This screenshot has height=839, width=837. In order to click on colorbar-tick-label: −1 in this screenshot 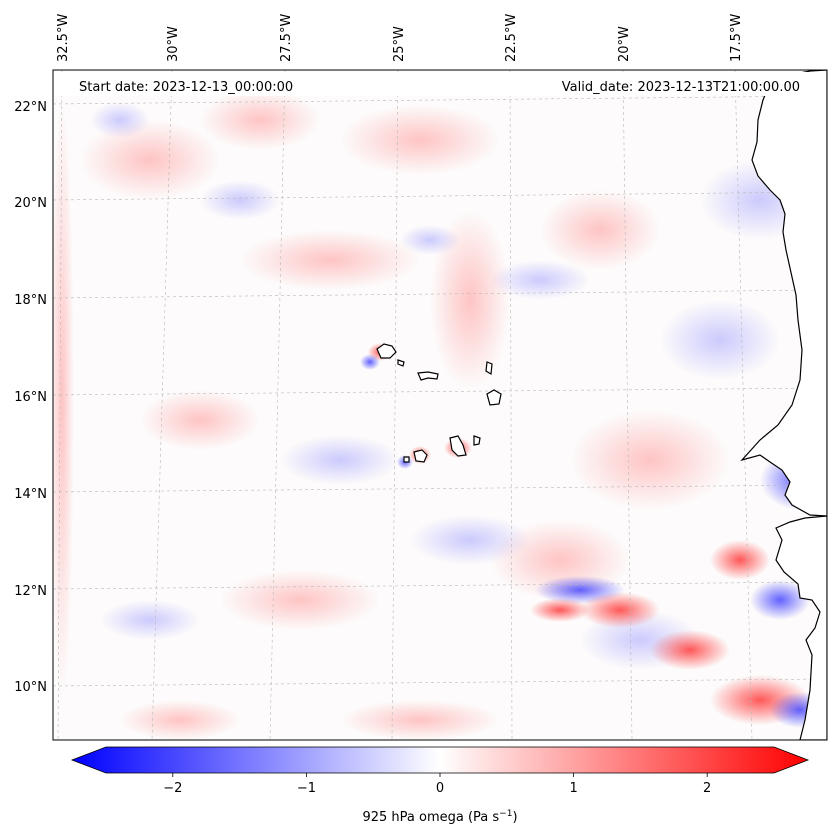, I will do `click(306, 788)`.